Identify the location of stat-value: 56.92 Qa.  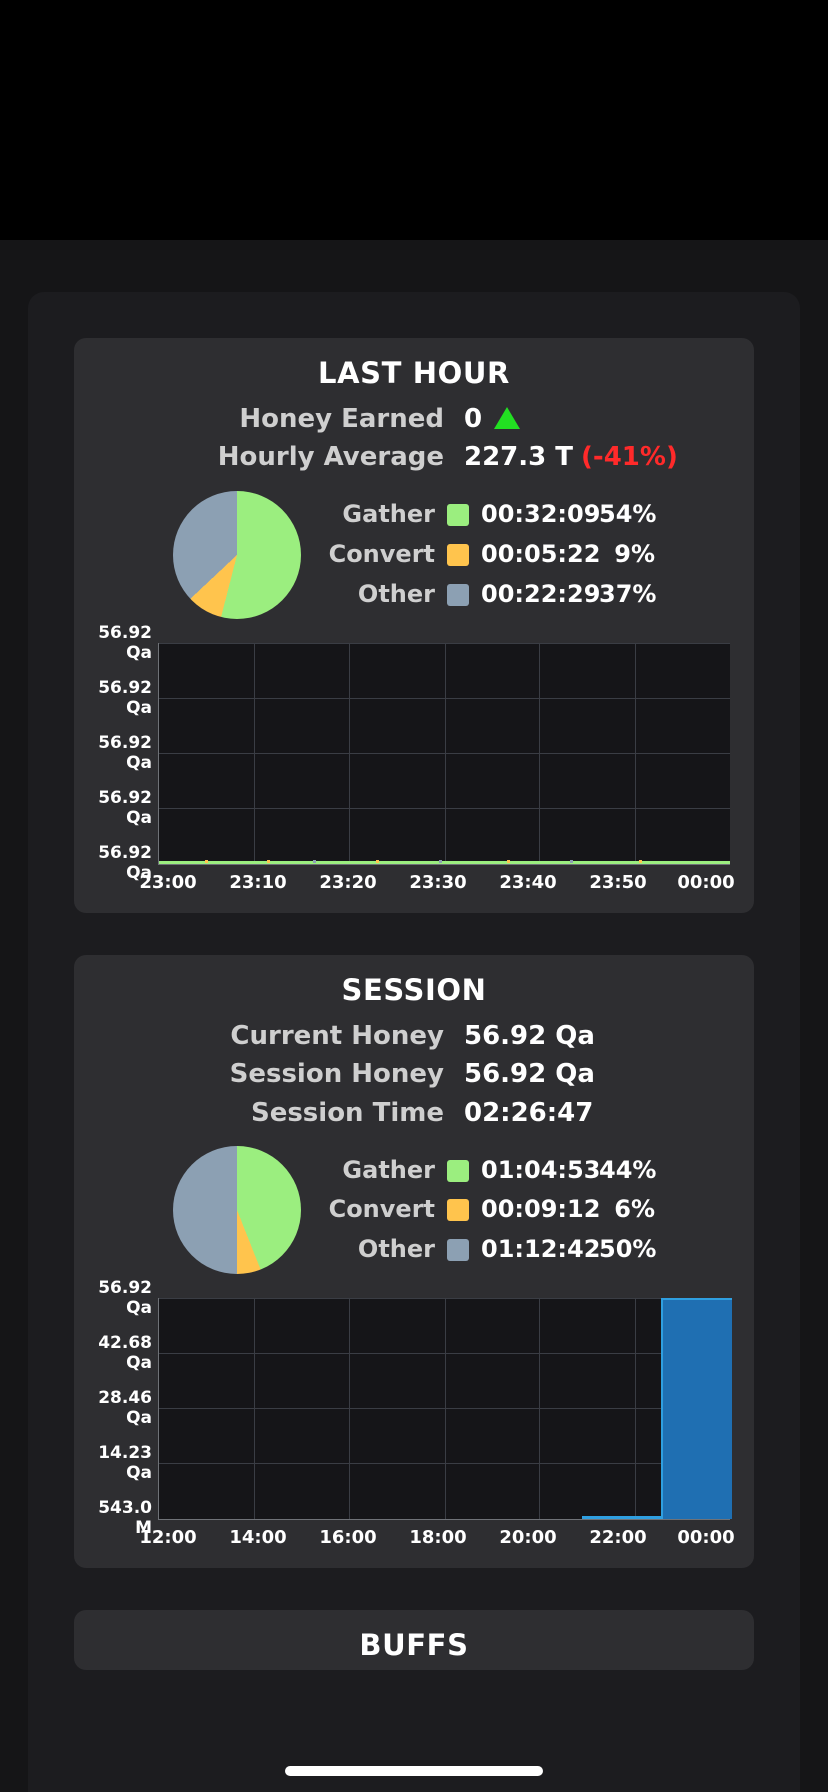
(529, 1074).